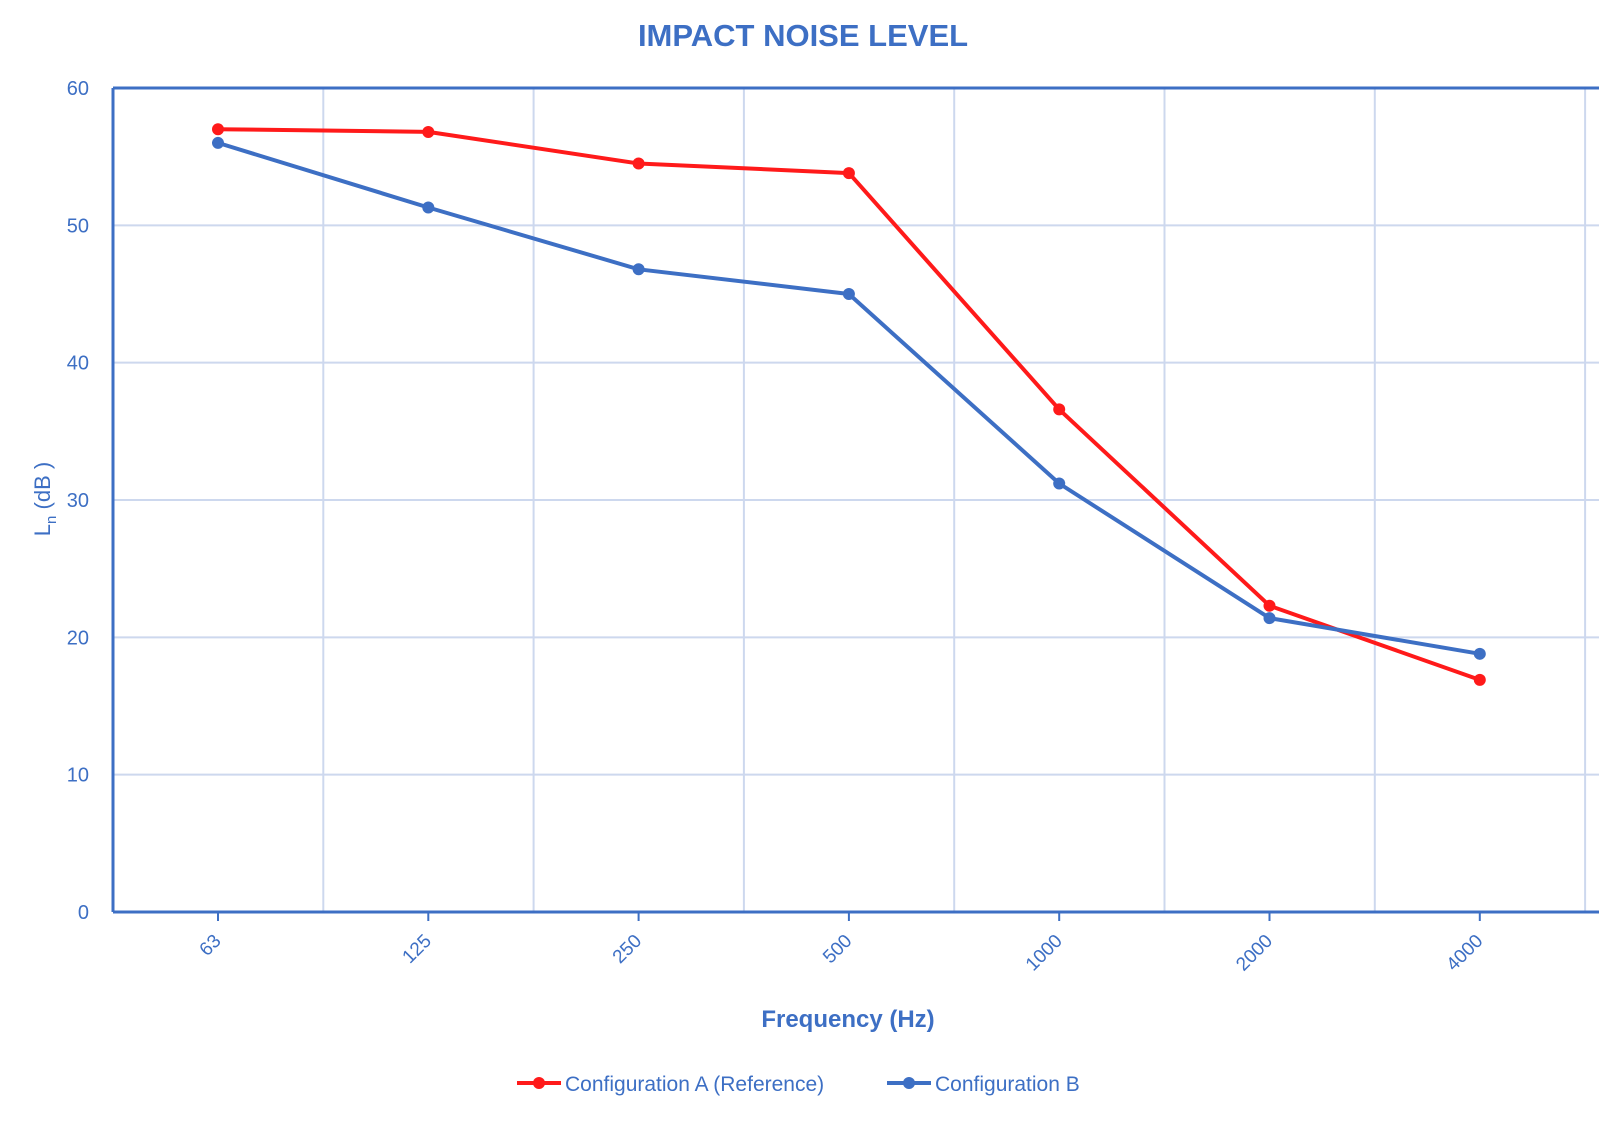 The height and width of the screenshot is (1124, 1599). What do you see at coordinates (417, 949) in the screenshot?
I see `x-tick-label: 125` at bounding box center [417, 949].